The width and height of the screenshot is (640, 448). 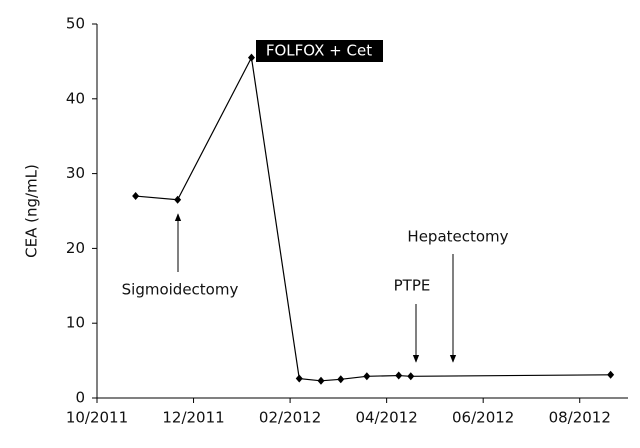 What do you see at coordinates (180, 290) in the screenshot?
I see `annotation: Sigmoidectomy` at bounding box center [180, 290].